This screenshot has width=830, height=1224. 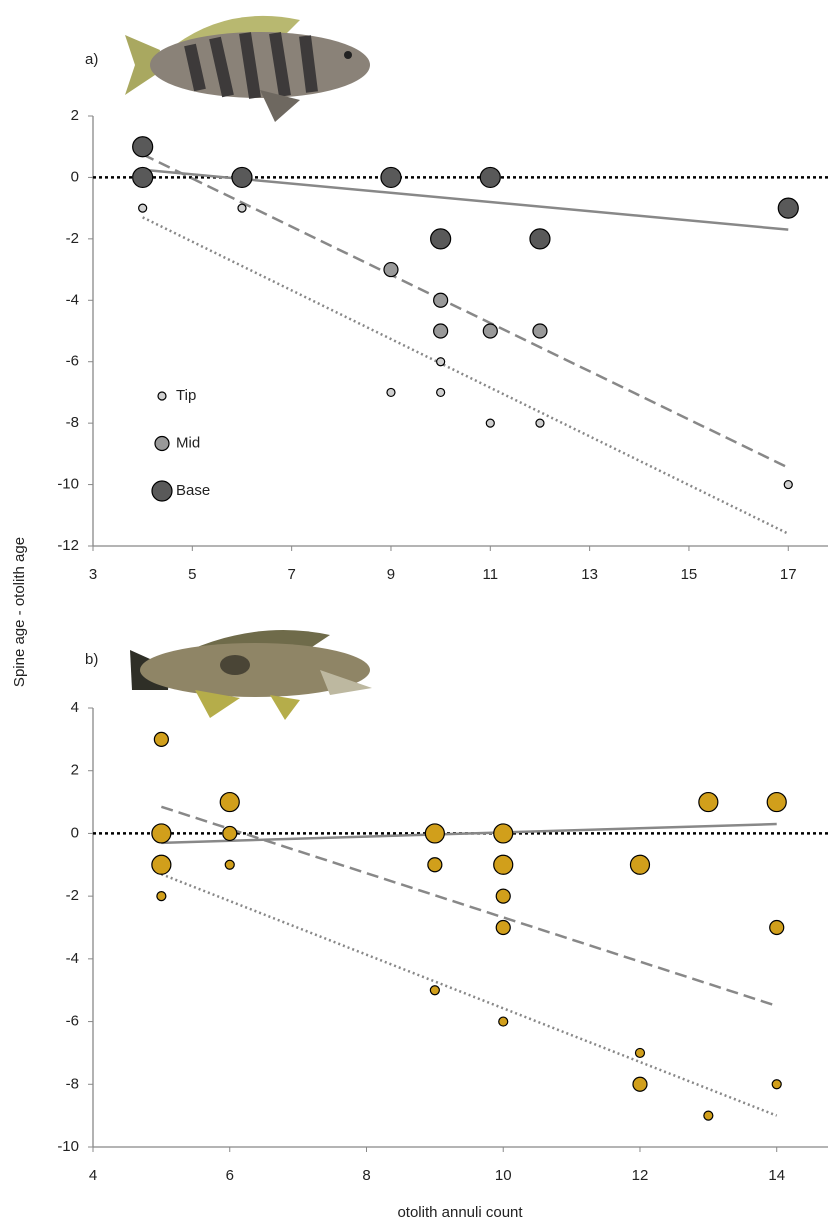 I want to click on x-tick-label: 3, so click(x=93, y=574).